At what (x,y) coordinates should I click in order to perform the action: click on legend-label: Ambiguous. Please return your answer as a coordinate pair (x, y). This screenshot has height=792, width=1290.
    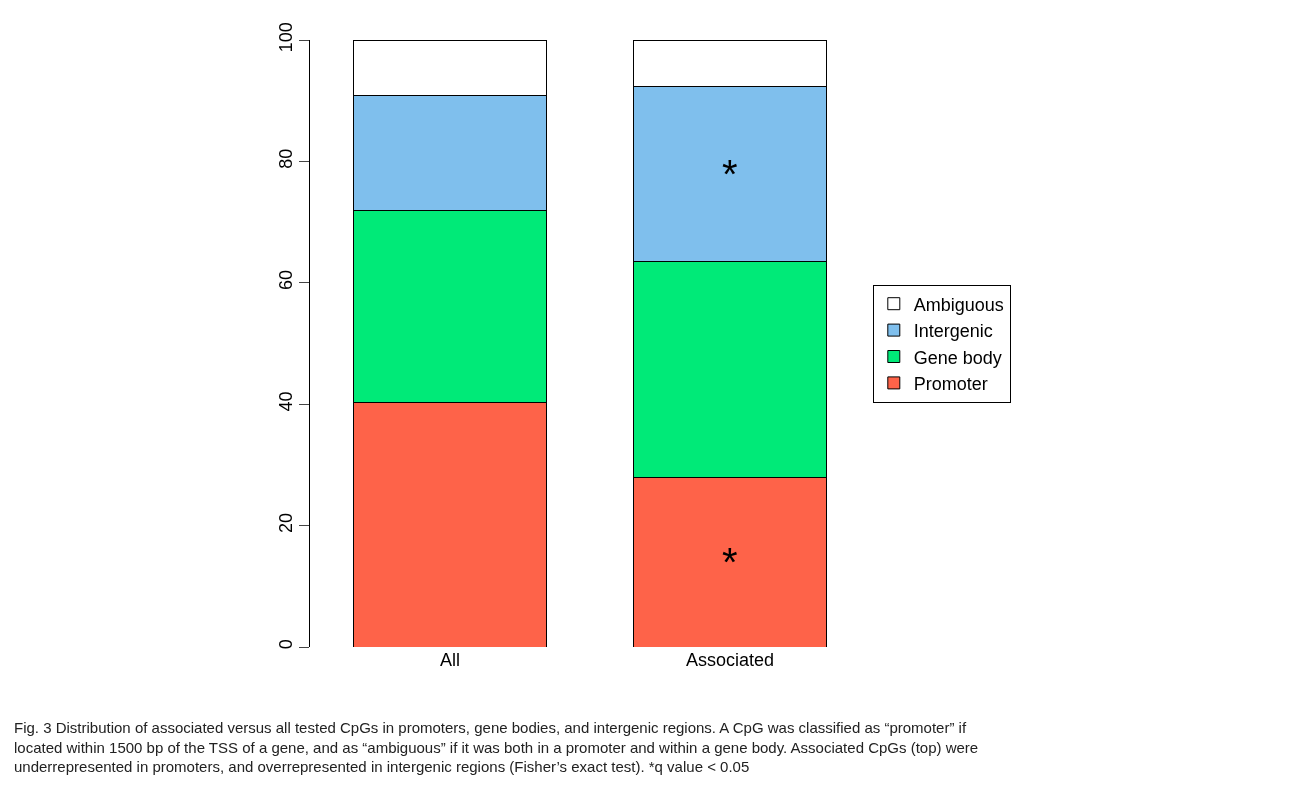
    Looking at the image, I should click on (958, 304).